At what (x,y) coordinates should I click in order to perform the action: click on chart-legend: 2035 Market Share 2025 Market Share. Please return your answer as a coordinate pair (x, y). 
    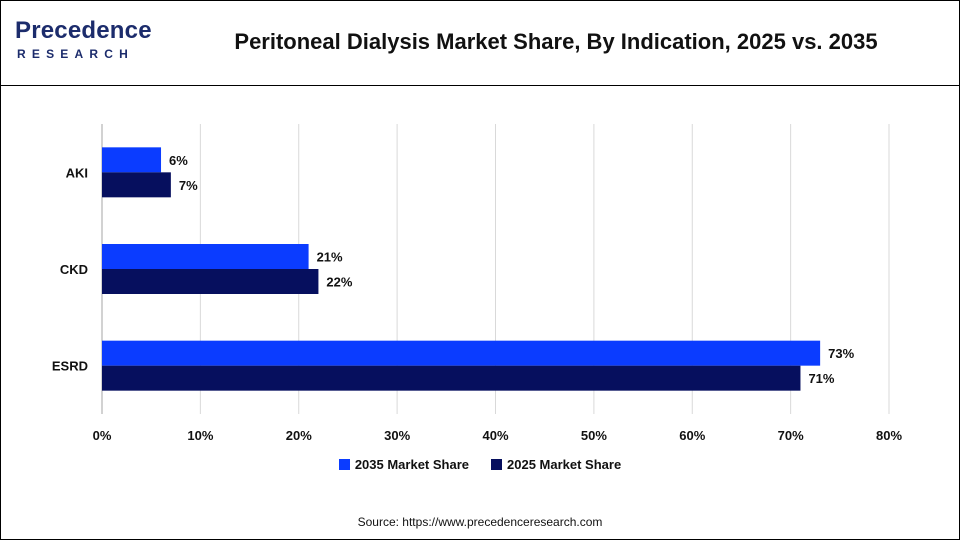
    Looking at the image, I should click on (480, 464).